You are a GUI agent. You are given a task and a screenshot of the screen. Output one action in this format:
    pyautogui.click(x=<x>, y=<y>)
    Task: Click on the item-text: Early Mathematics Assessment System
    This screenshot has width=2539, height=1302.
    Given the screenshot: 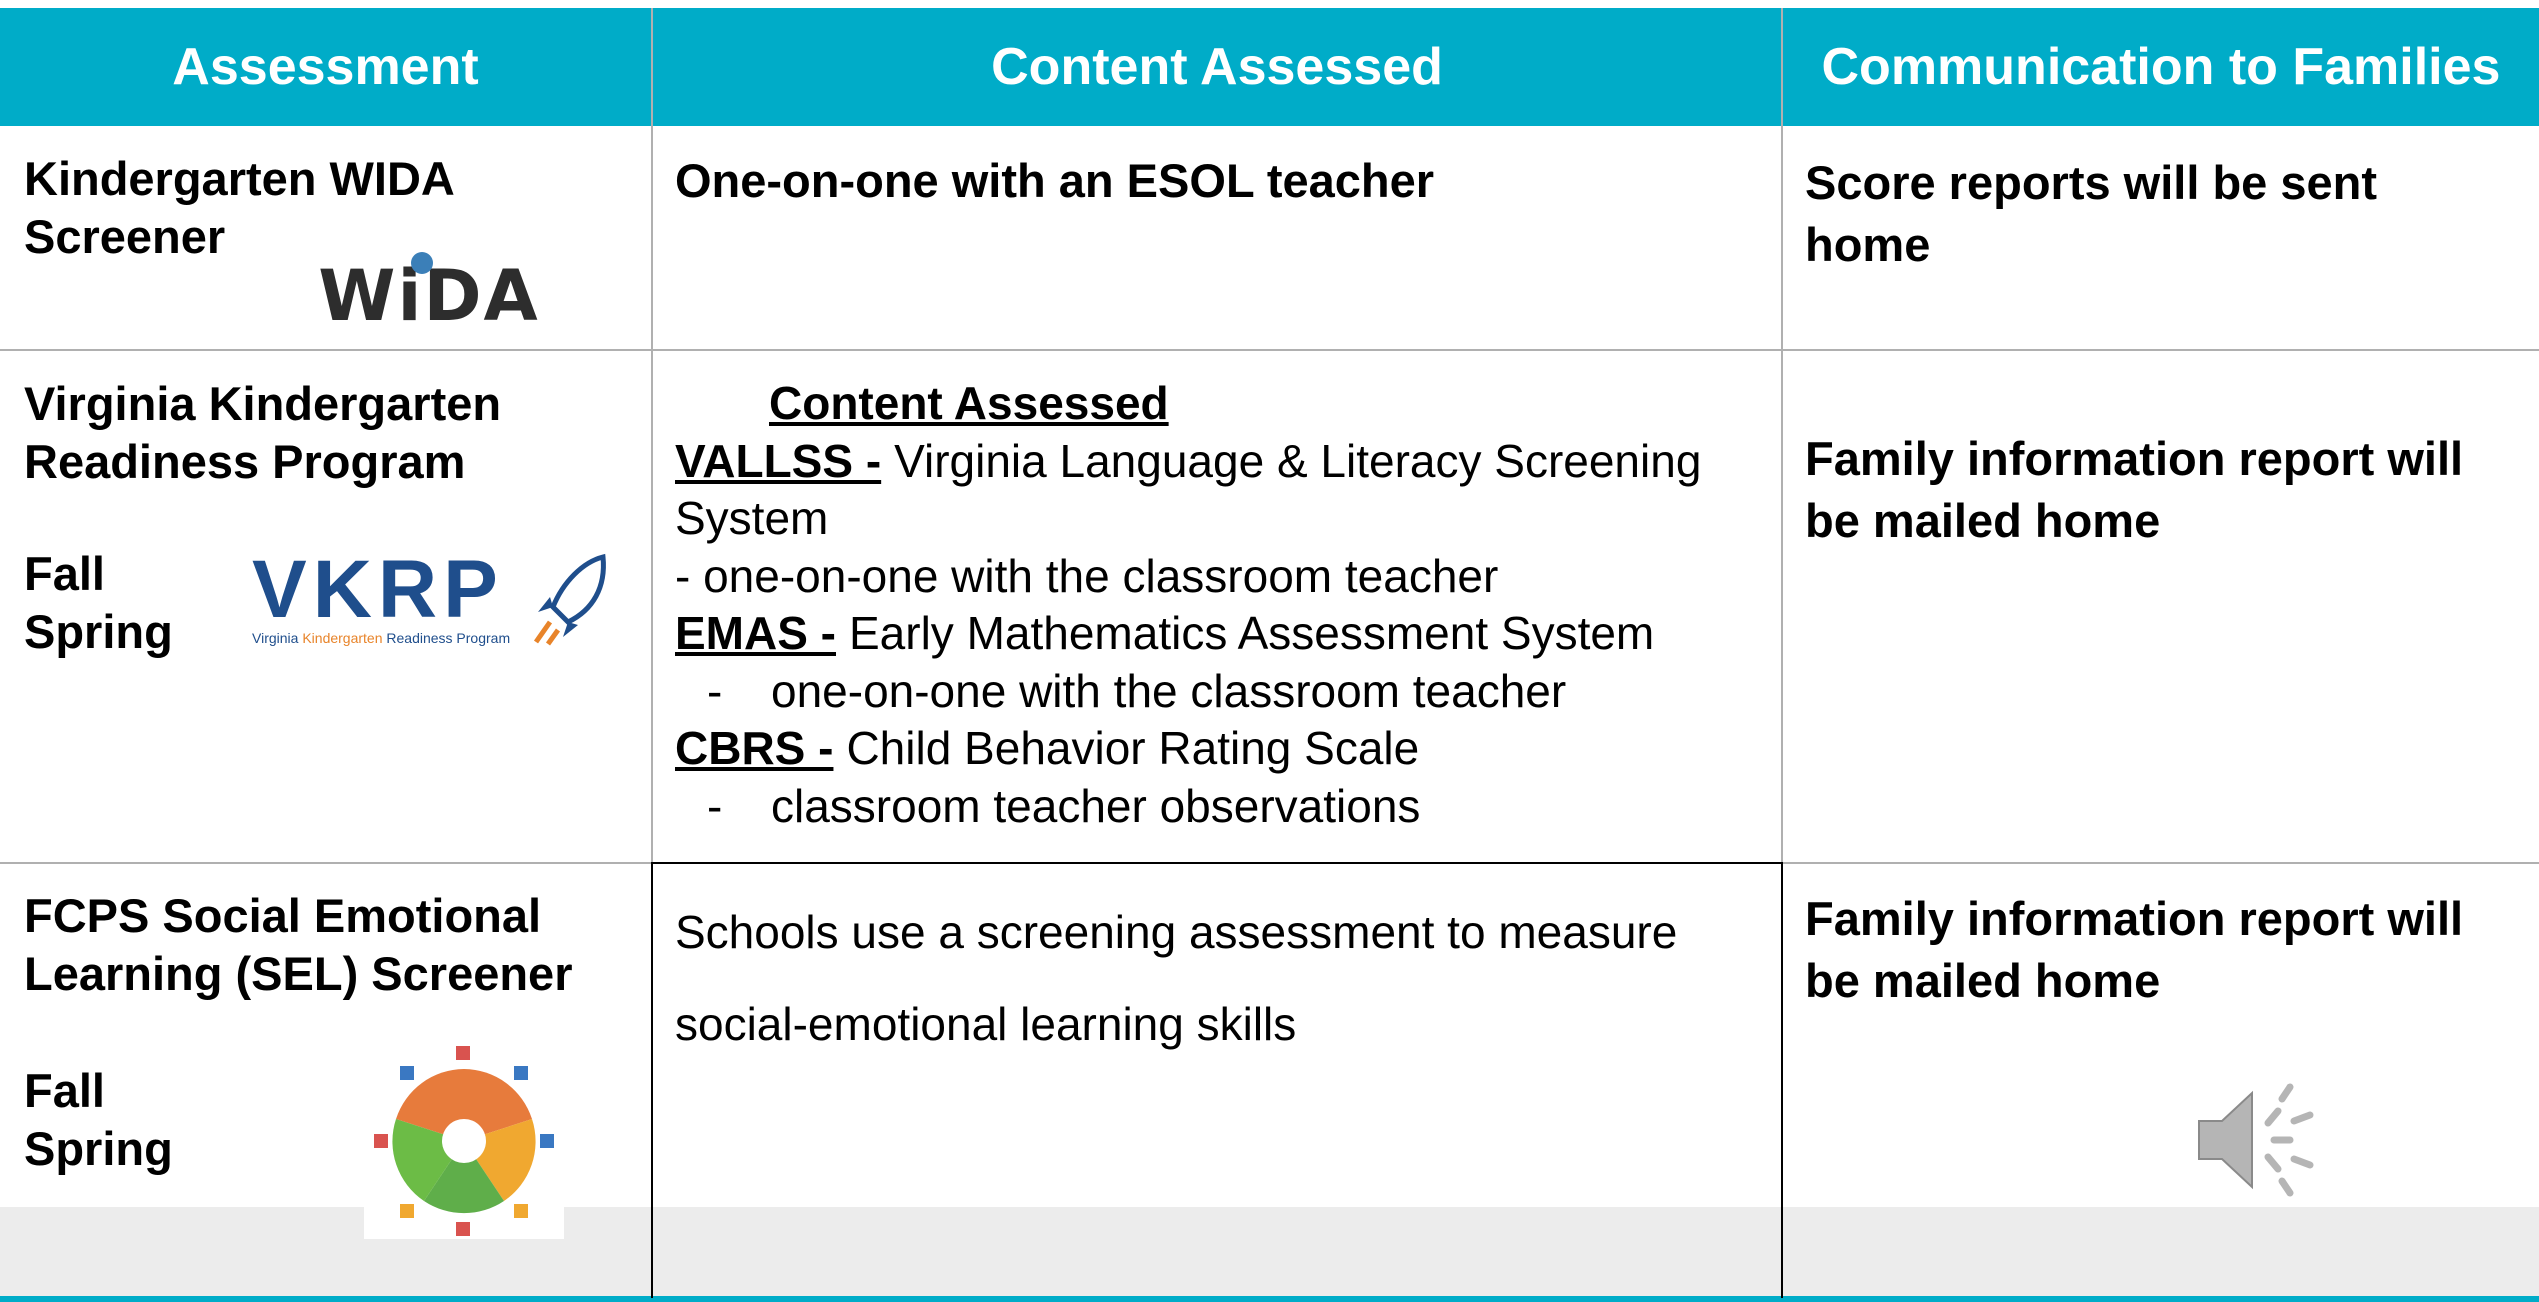 What is the action you would take?
    pyautogui.click(x=1252, y=633)
    